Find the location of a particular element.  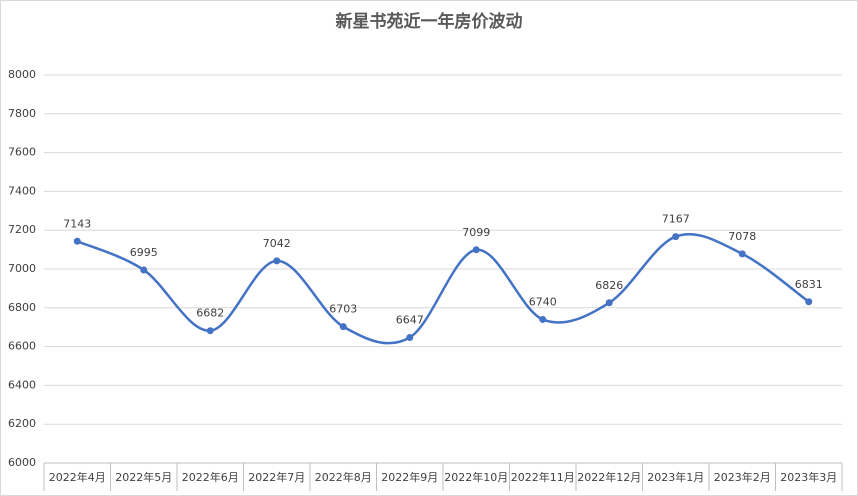

x-tick-label: 2022年10月 is located at coordinates (476, 477).